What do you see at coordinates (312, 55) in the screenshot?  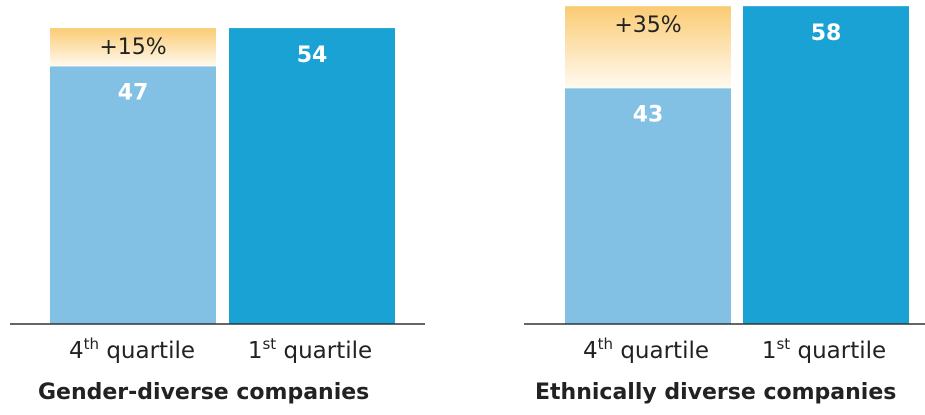 I see `value-label-1st-quartile: 54` at bounding box center [312, 55].